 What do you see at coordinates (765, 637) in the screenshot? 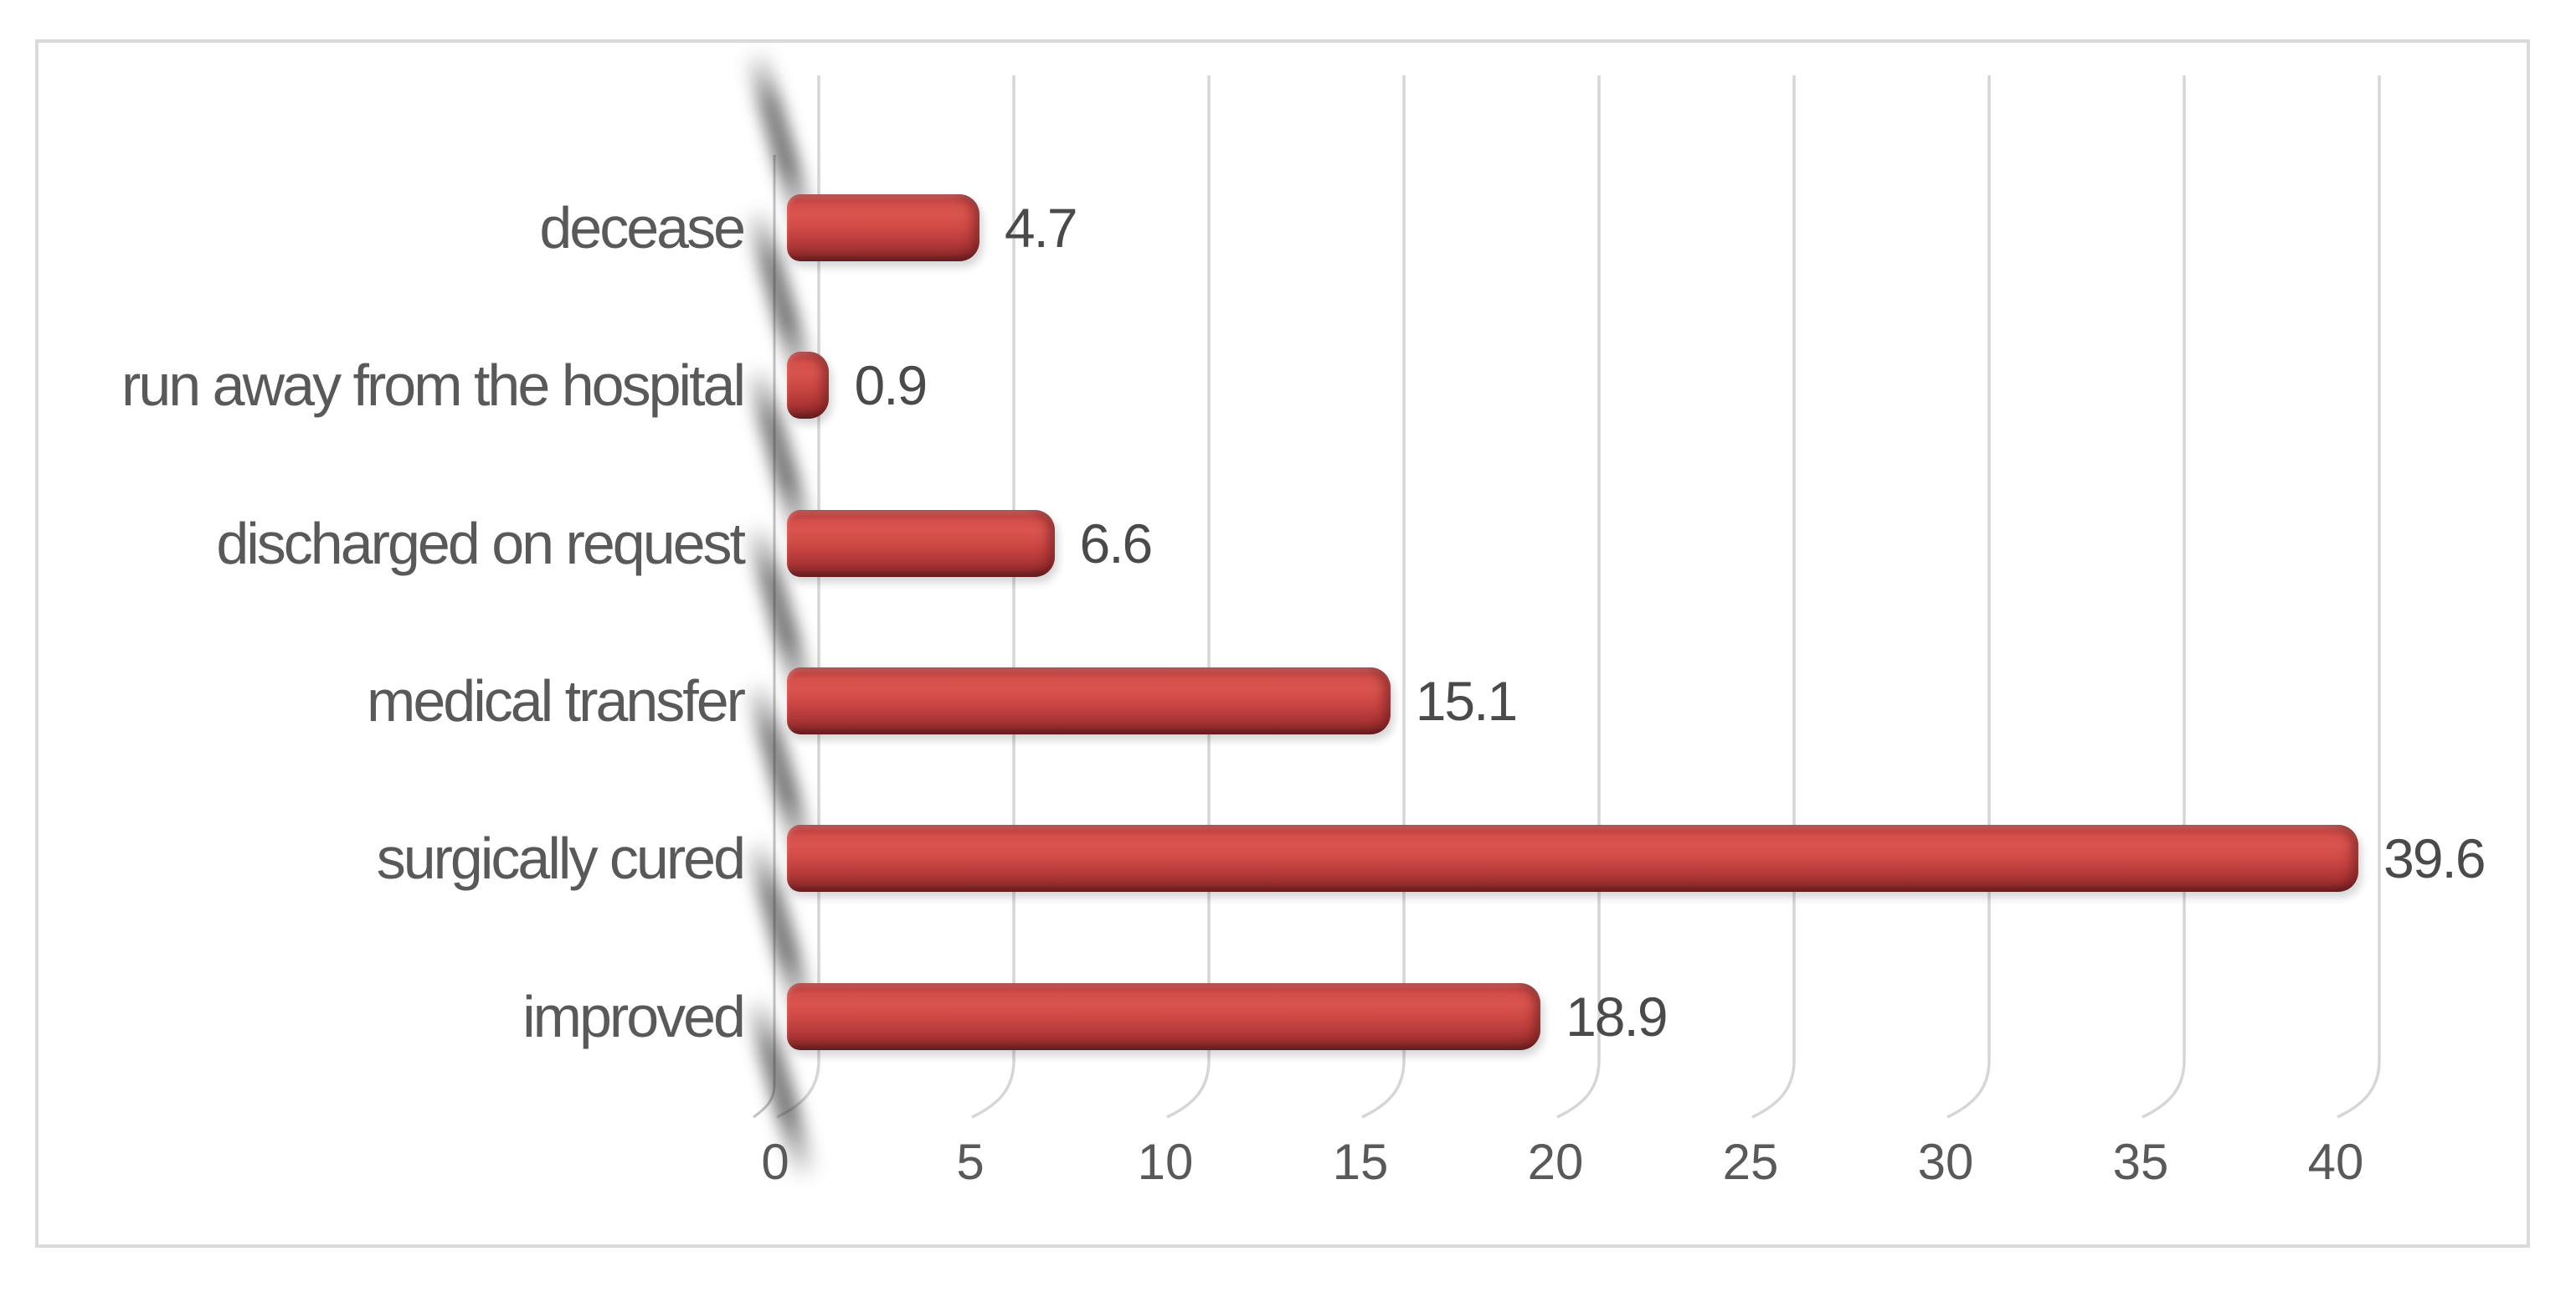
I see `axis-wall-line` at bounding box center [765, 637].